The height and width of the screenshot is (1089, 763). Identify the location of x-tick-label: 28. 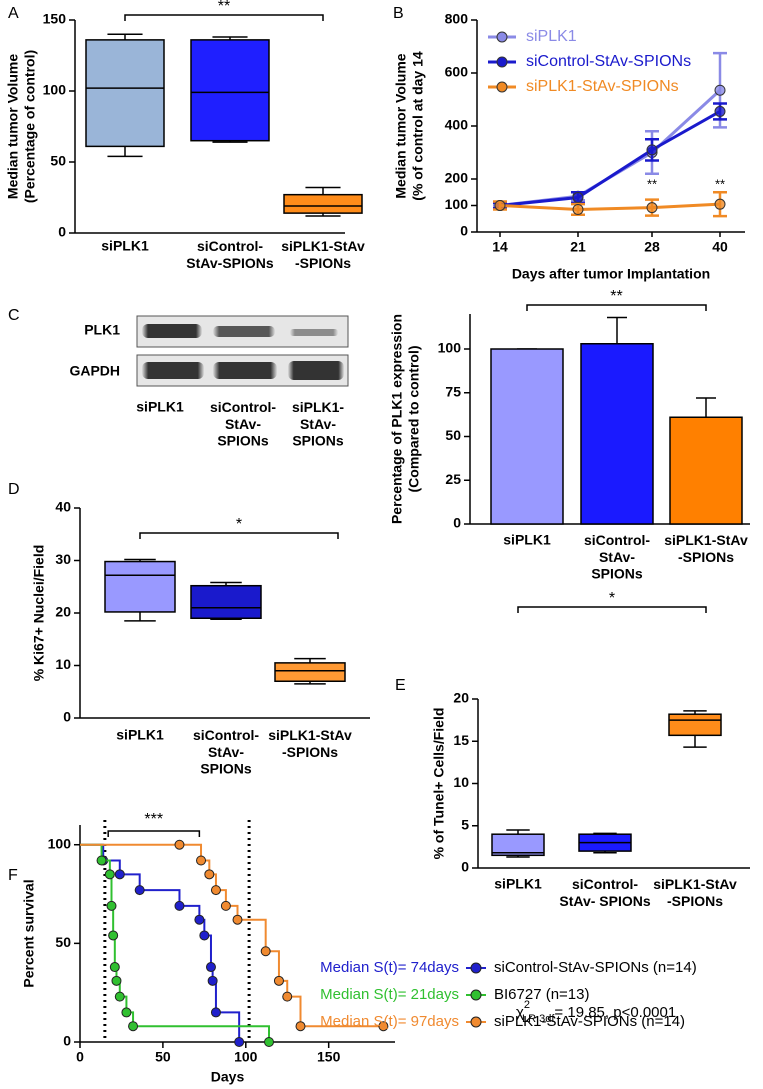
(652, 247).